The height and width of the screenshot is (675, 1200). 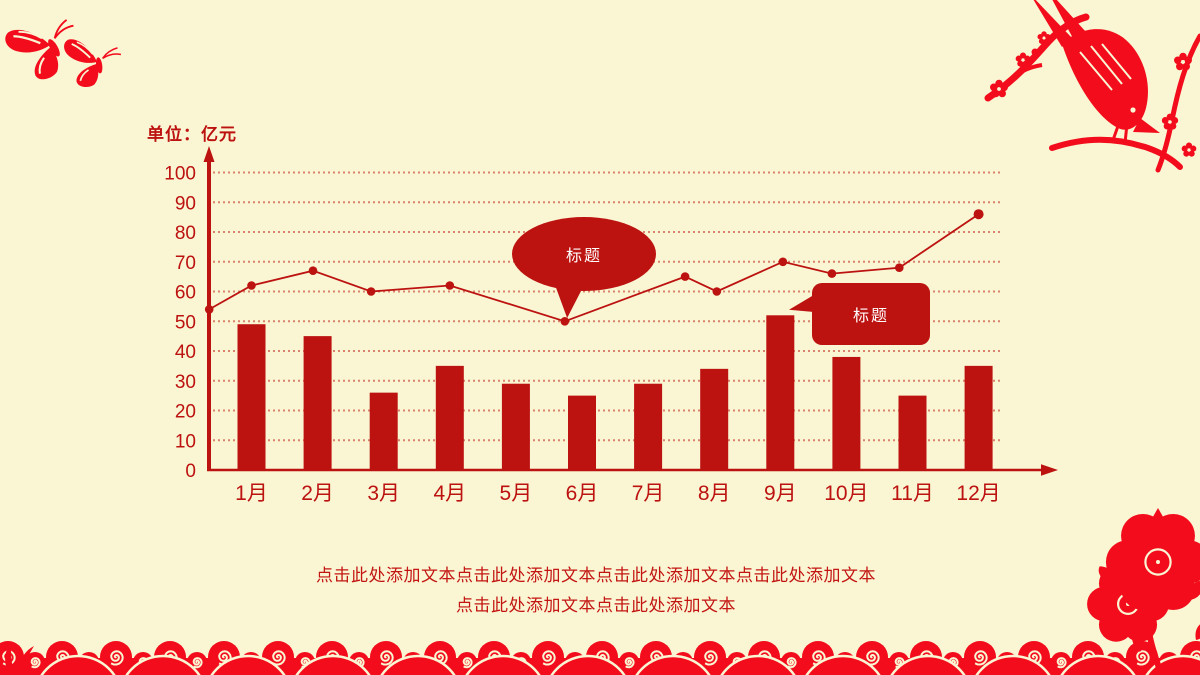 What do you see at coordinates (596, 605) in the screenshot?
I see `body-text-line-2: 点击此处添加文本点击此处添加文本` at bounding box center [596, 605].